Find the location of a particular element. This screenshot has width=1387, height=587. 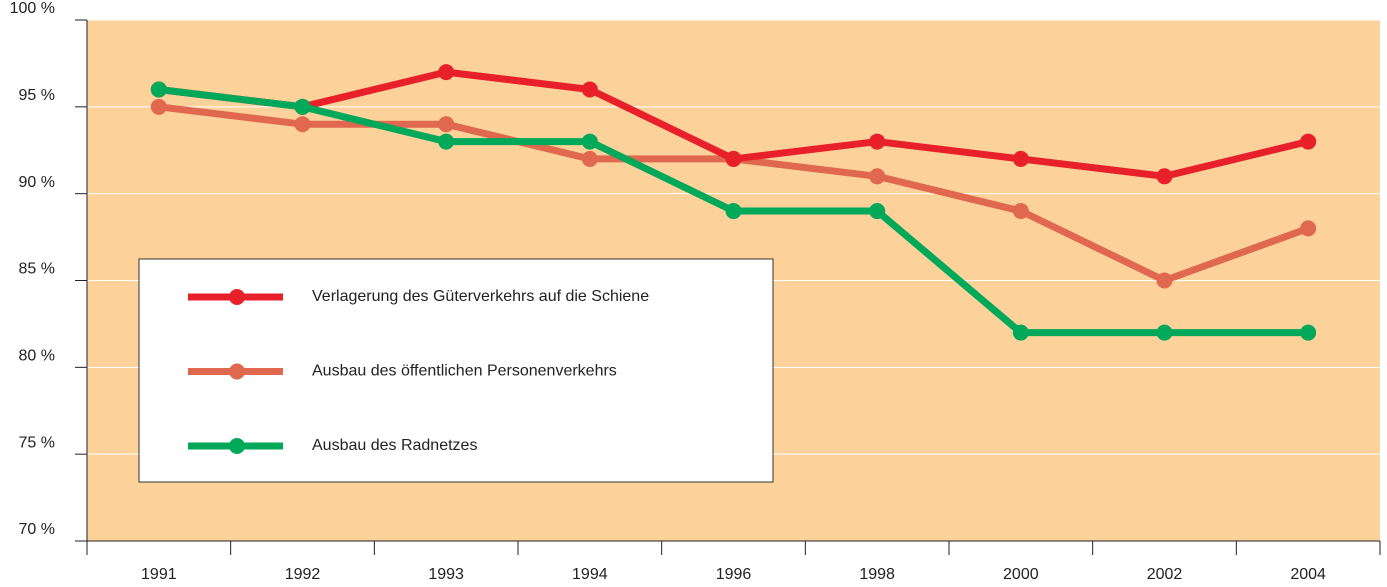

y-tick-label: 75 % is located at coordinates (37, 442).